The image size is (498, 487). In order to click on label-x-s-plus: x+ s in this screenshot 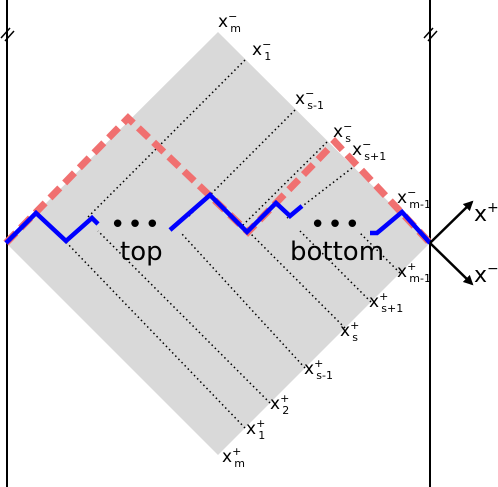, I will do `click(349, 331)`.